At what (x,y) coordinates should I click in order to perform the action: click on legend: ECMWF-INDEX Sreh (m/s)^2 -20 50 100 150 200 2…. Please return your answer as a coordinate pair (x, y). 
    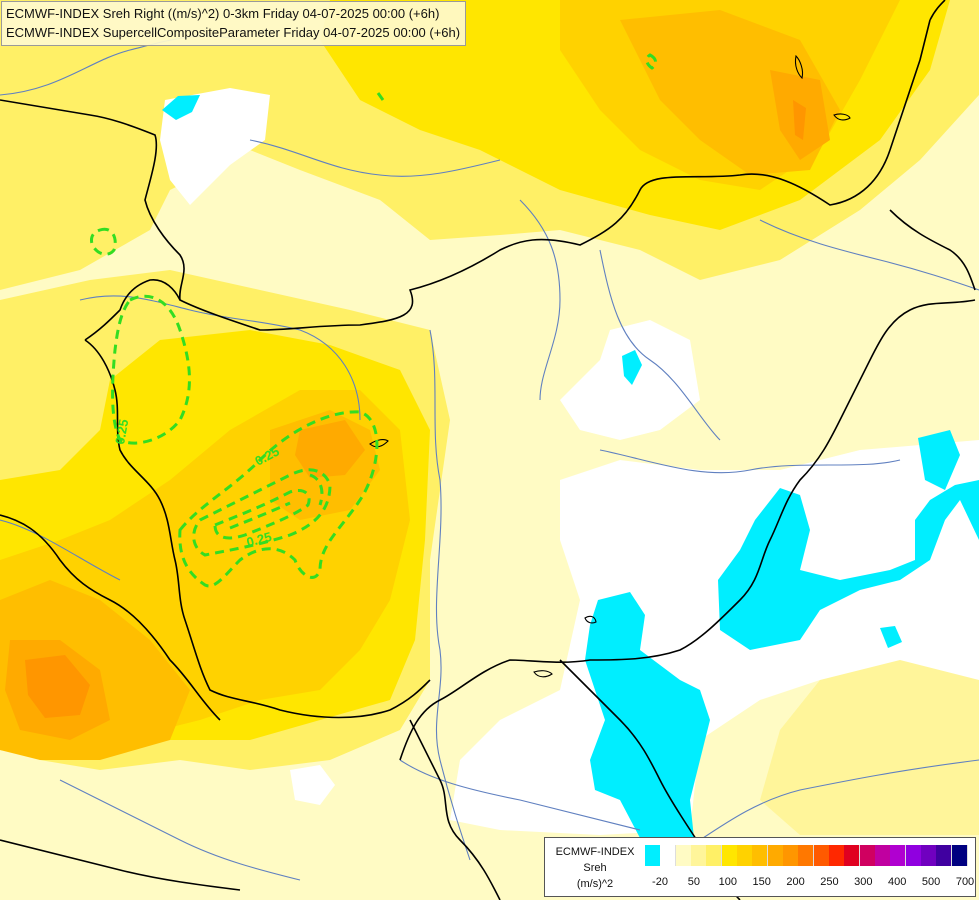
    Looking at the image, I should click on (760, 867).